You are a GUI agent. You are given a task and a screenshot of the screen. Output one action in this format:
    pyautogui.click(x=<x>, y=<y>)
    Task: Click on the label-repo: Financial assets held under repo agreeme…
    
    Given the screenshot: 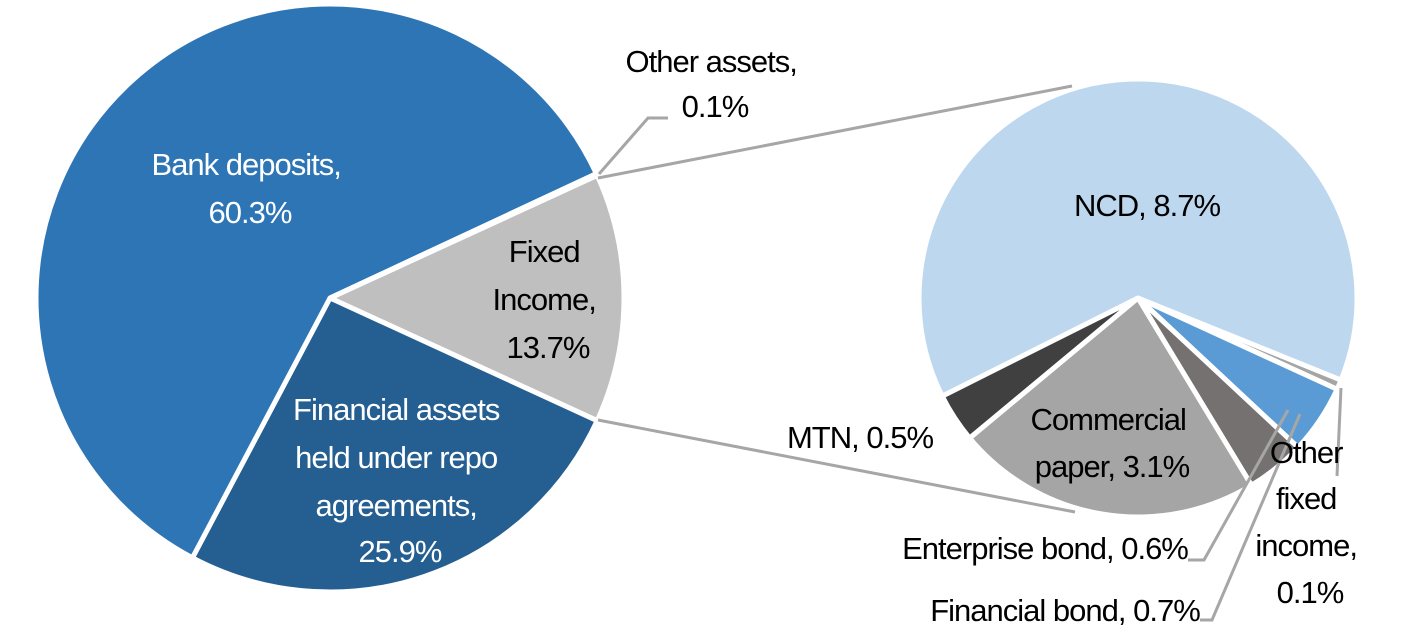 What is the action you would take?
    pyautogui.click(x=400, y=480)
    